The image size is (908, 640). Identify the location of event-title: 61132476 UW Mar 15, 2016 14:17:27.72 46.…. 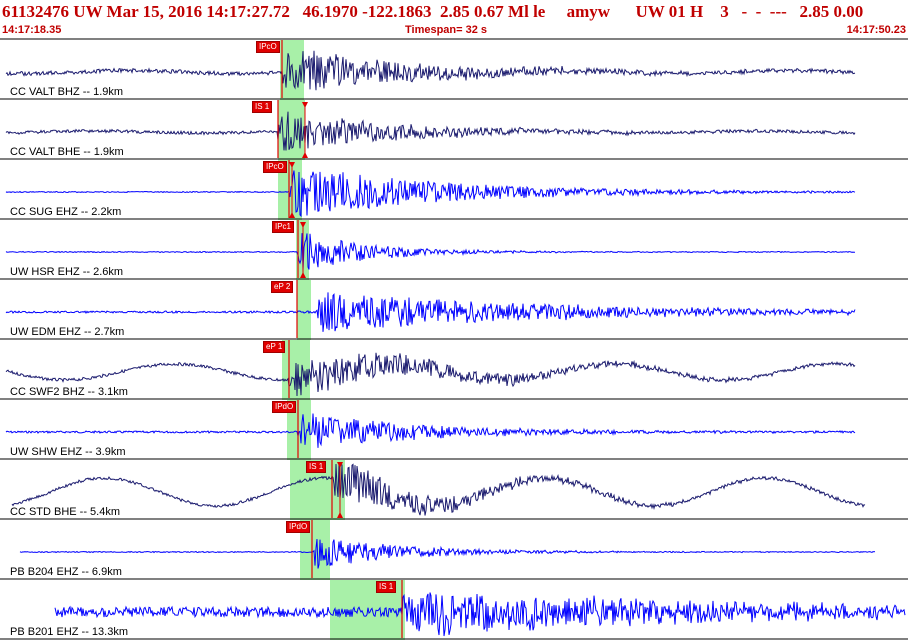
(433, 11).